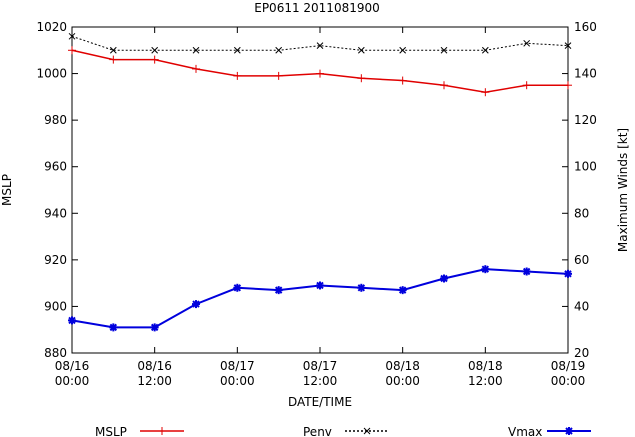 The width and height of the screenshot is (635, 437). I want to click on x-tick-label-date: 08/19, so click(568, 366).